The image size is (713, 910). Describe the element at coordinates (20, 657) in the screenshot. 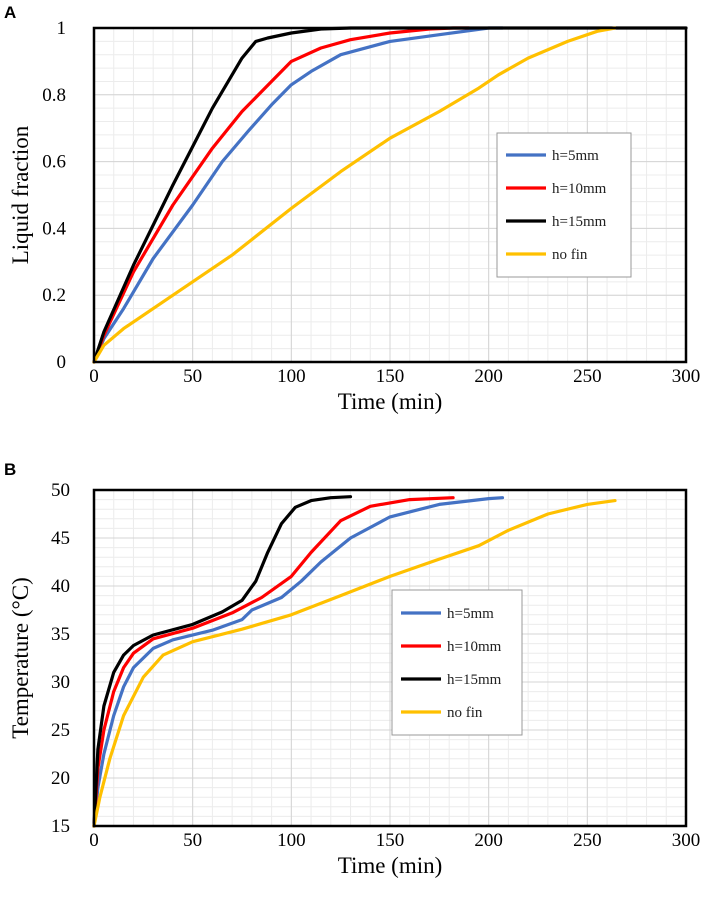

I see `y-axis-title: Temperature (°C)` at that location.